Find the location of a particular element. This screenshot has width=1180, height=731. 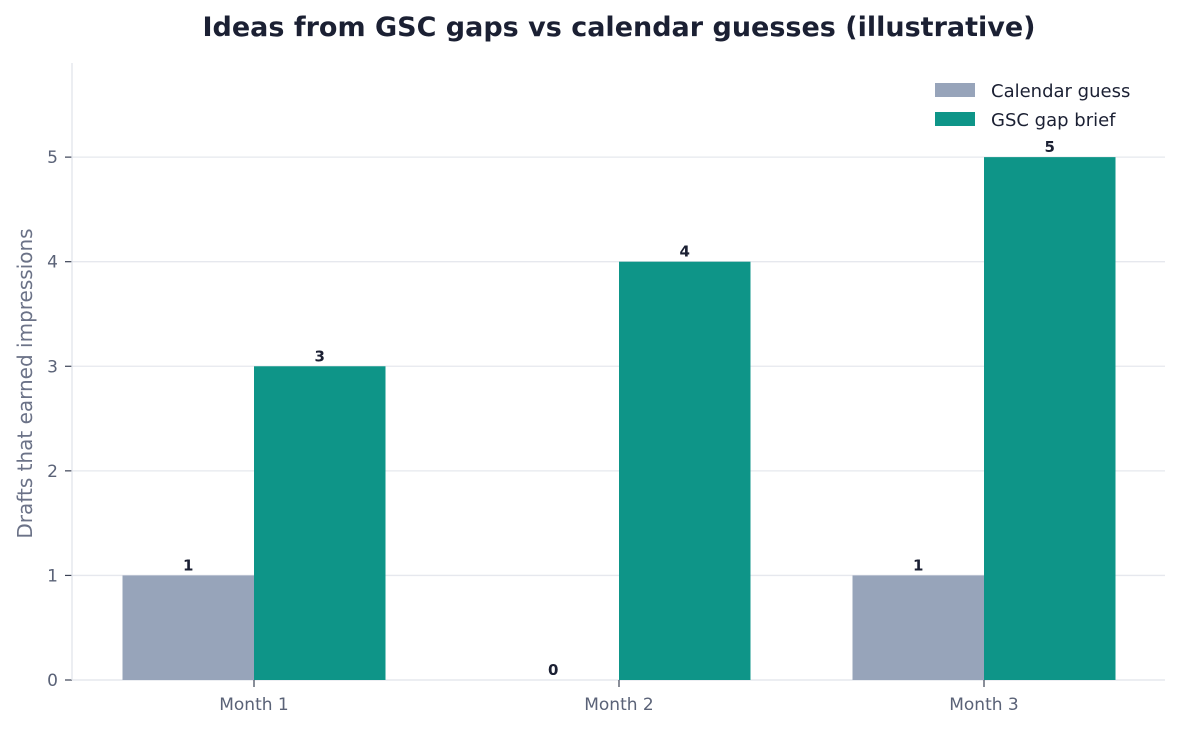

x-tick-label: Month 3 is located at coordinates (984, 705).